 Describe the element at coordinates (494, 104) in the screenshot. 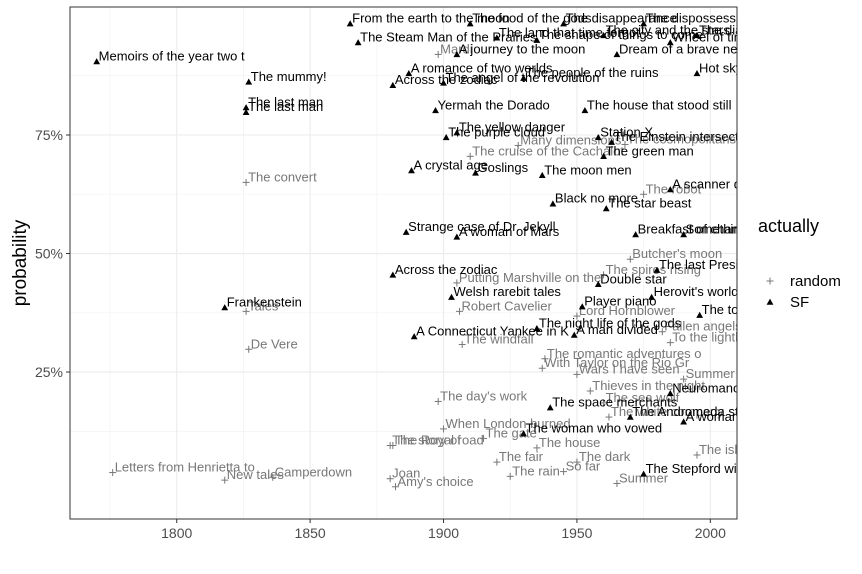

I see `sf-point-label: Yermah the Dorado` at that location.